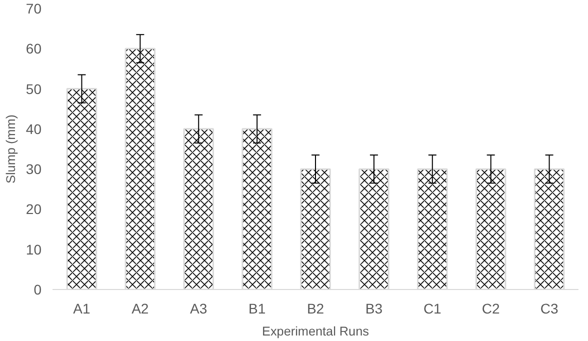  Describe the element at coordinates (315, 331) in the screenshot. I see `x-axis-title: Experimental Runs` at that location.